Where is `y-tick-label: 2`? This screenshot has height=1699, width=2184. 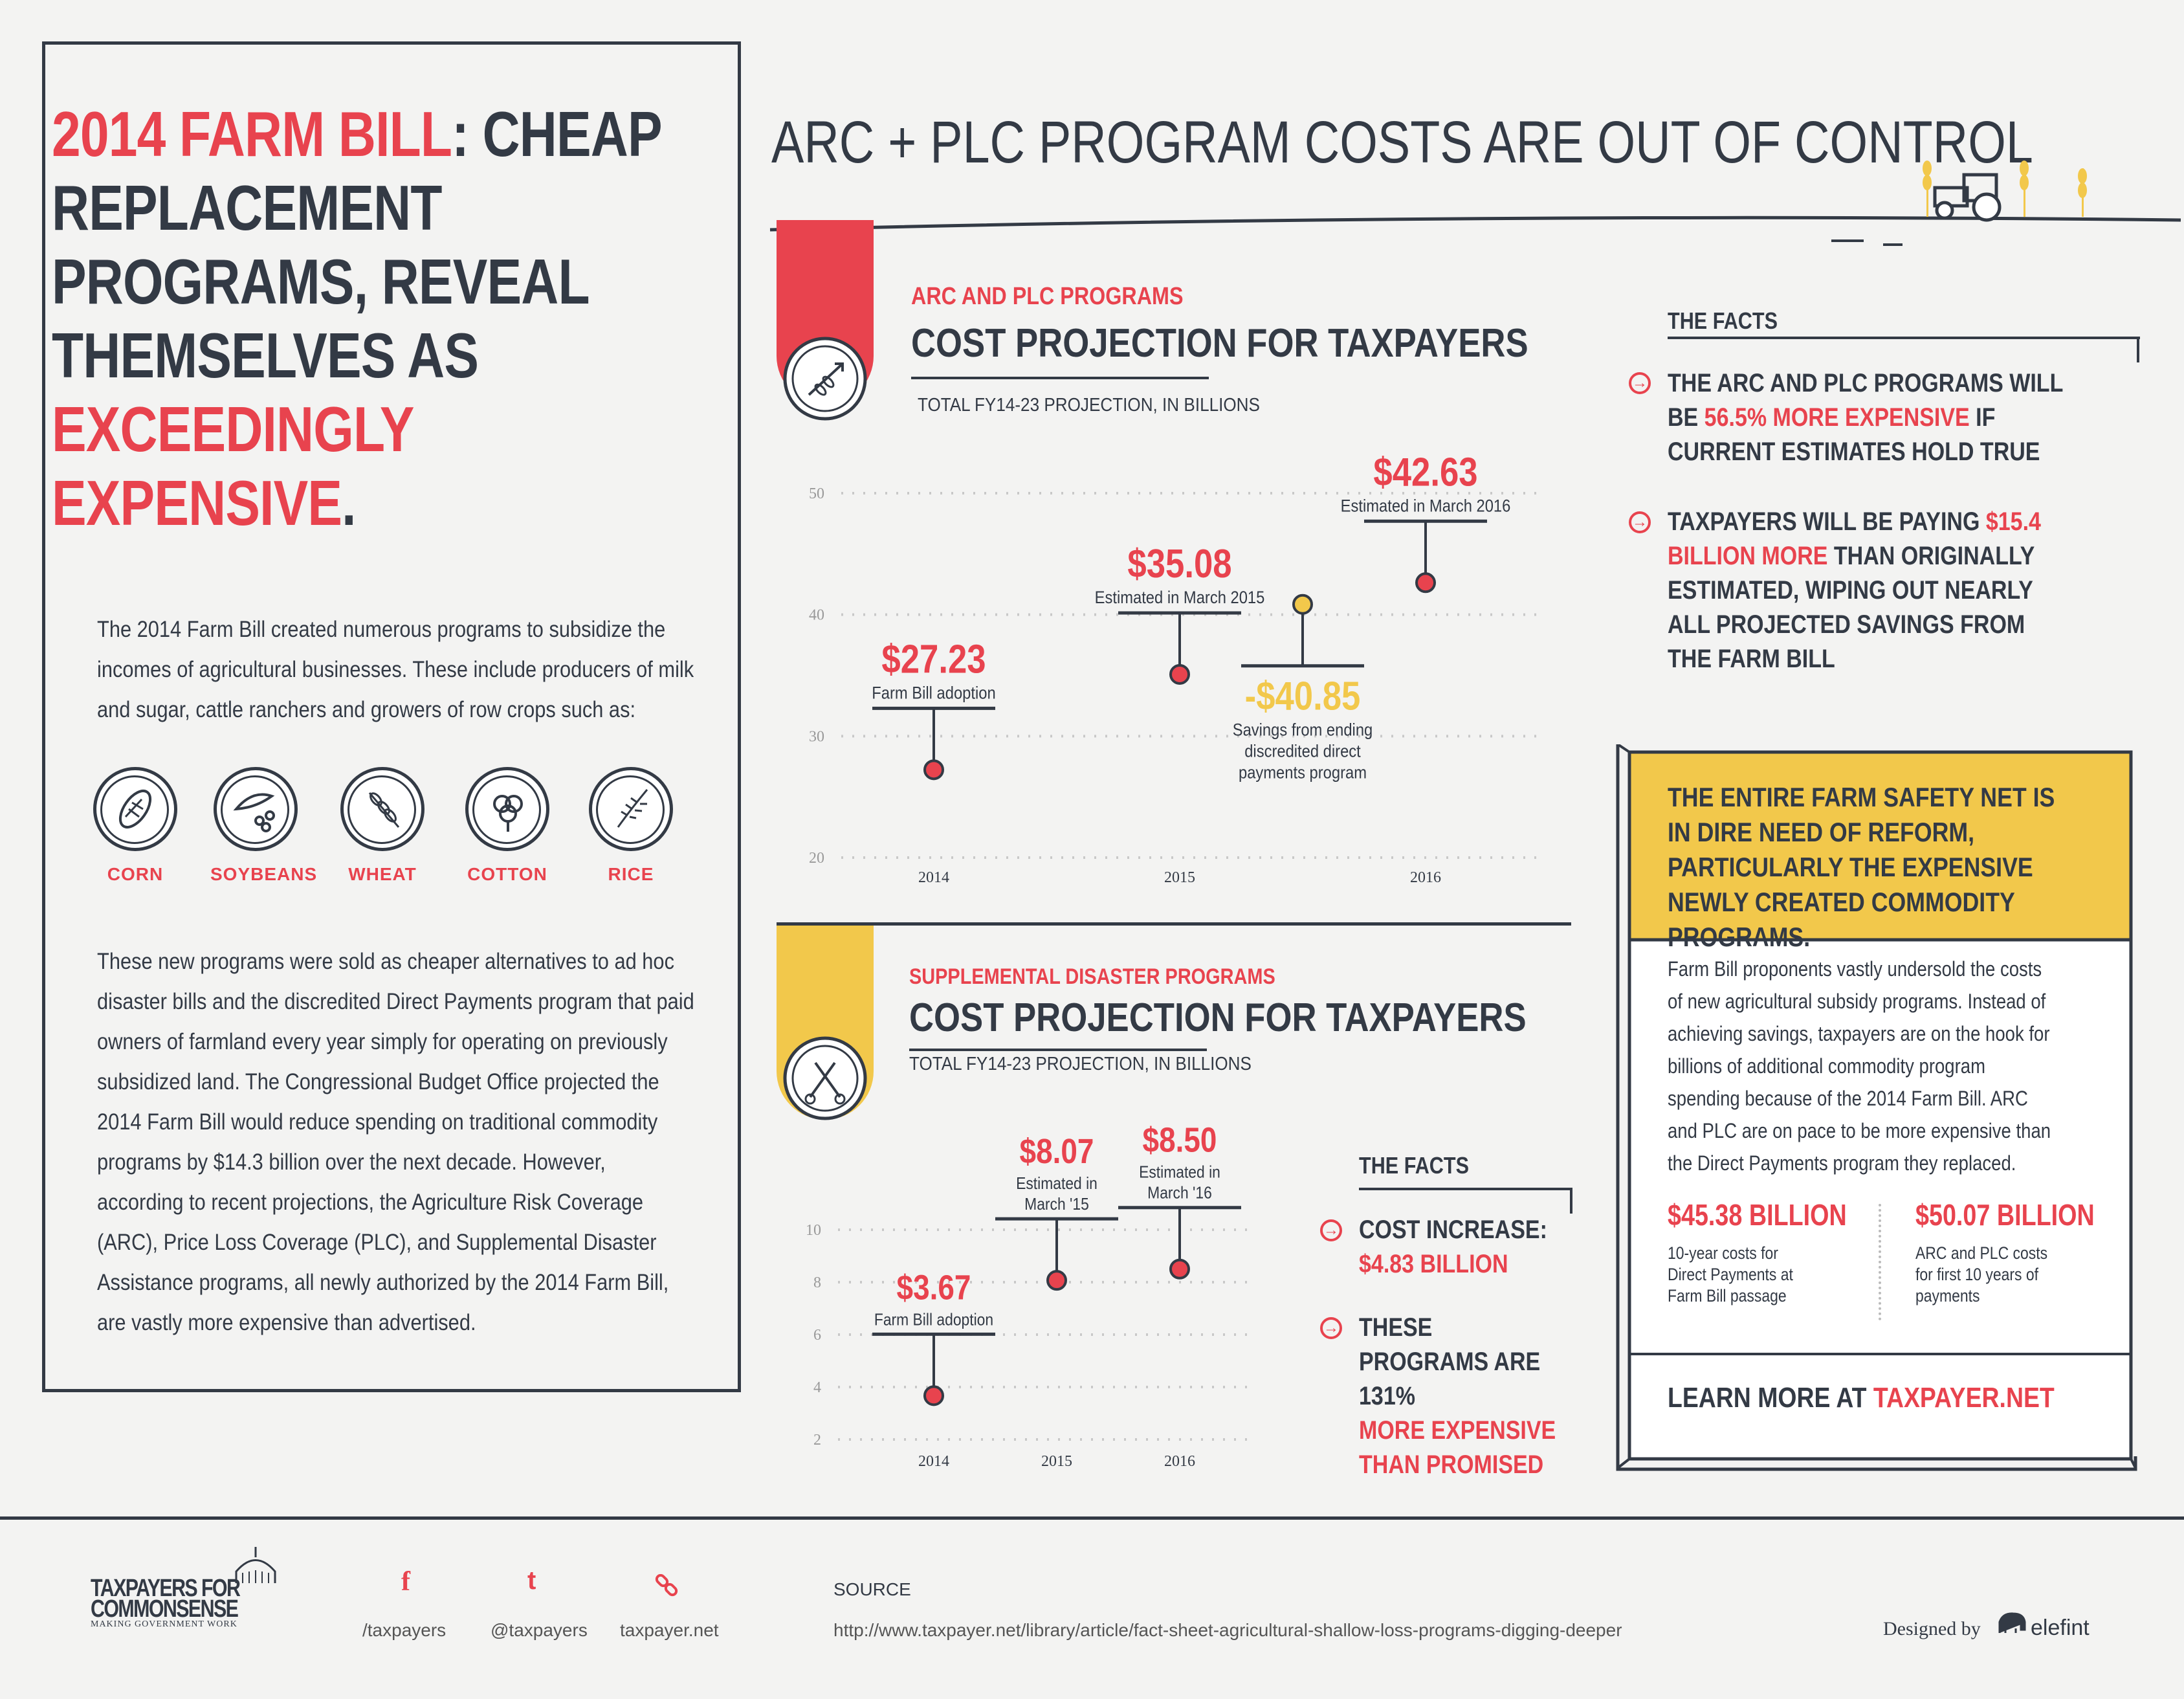
y-tick-label: 2 is located at coordinates (817, 1440).